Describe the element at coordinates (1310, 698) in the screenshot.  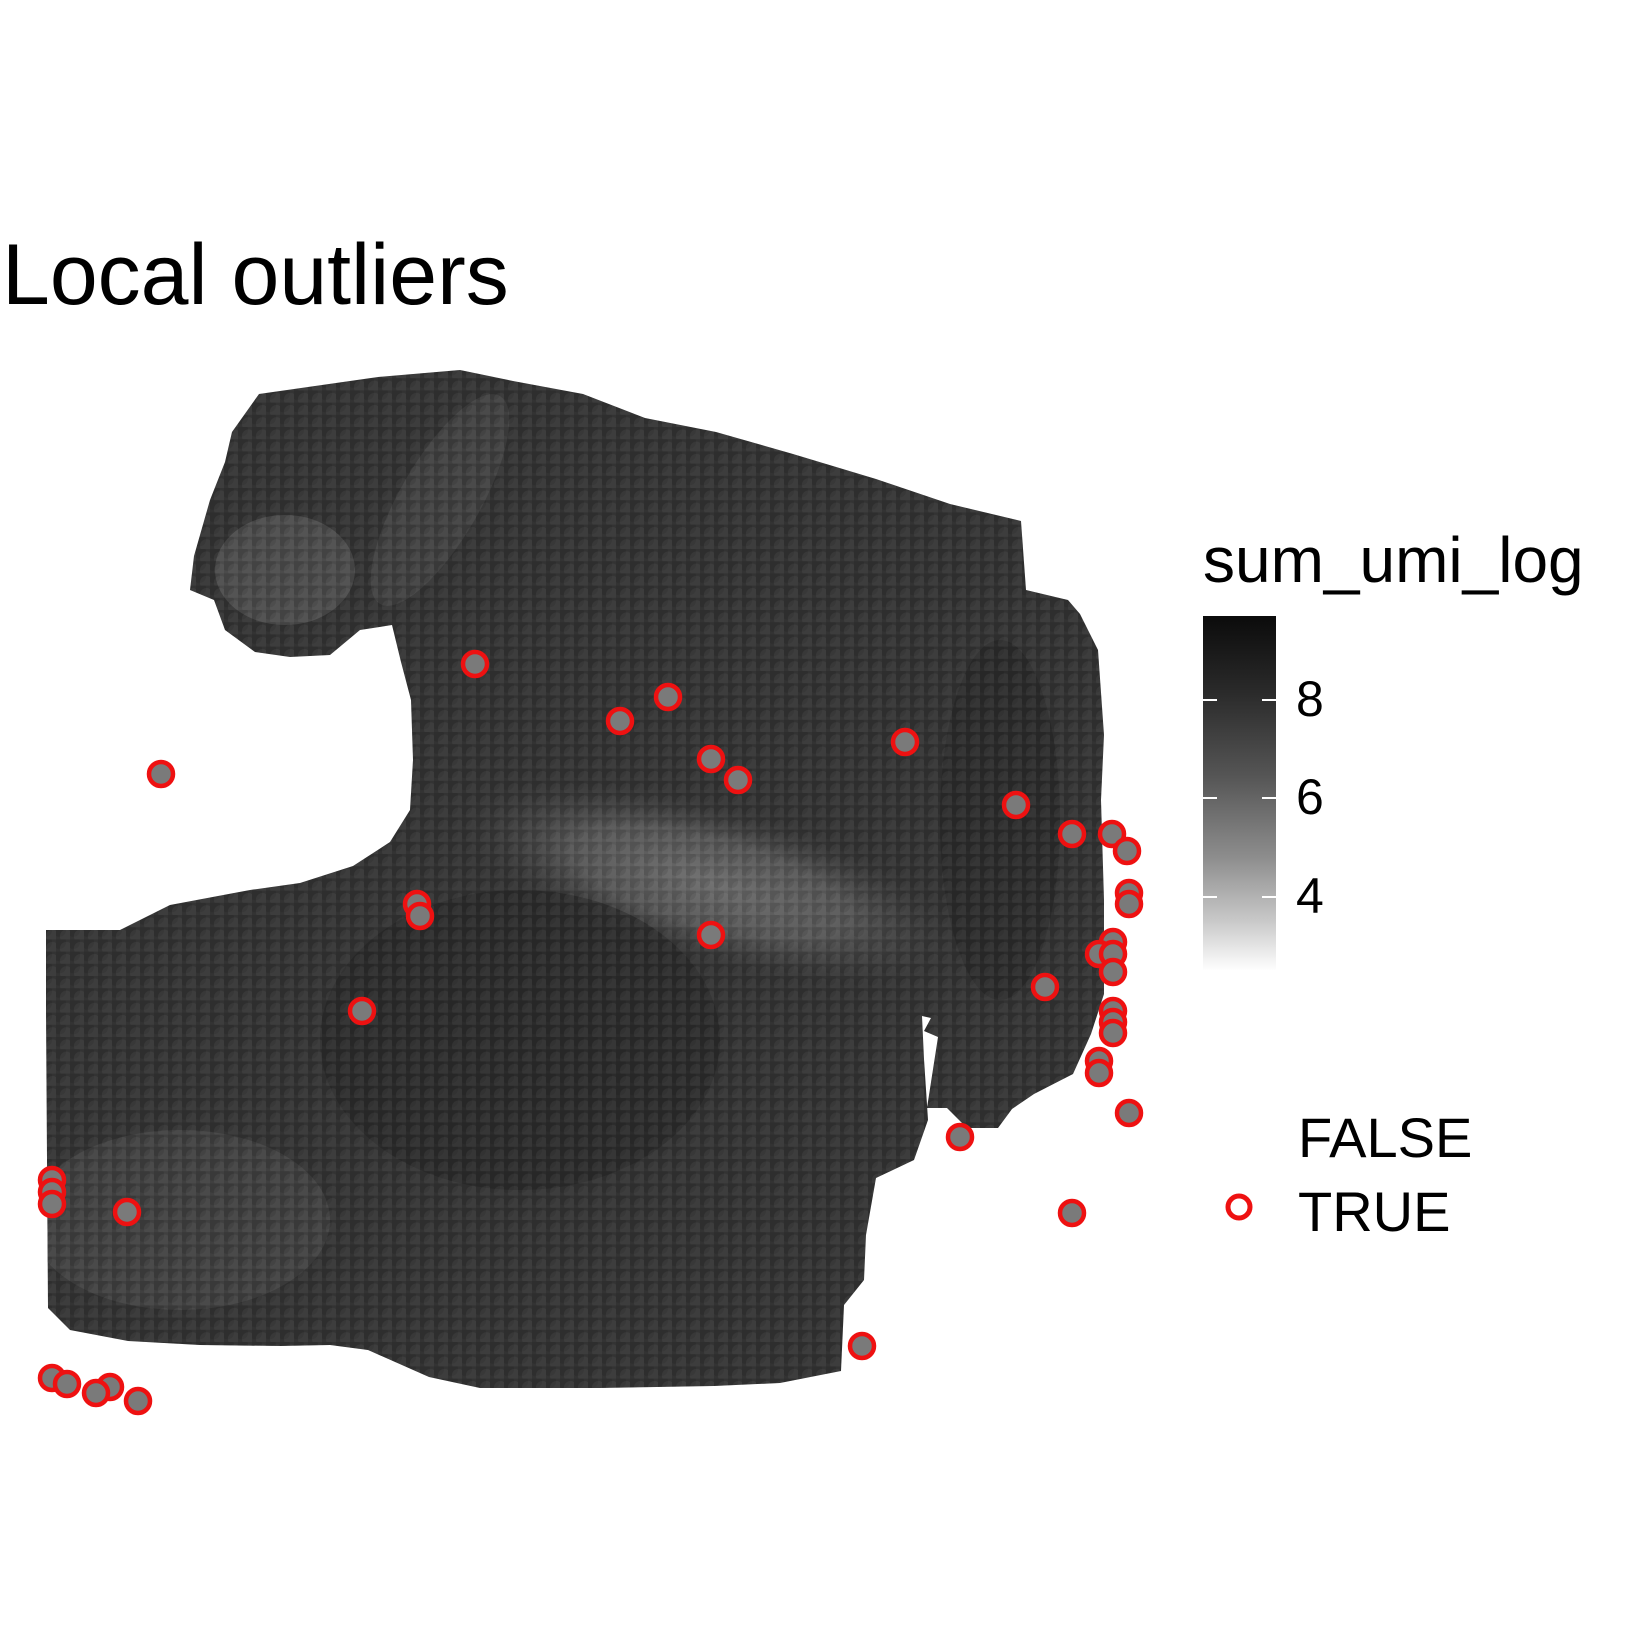
I see `colorbar-label: 8` at that location.